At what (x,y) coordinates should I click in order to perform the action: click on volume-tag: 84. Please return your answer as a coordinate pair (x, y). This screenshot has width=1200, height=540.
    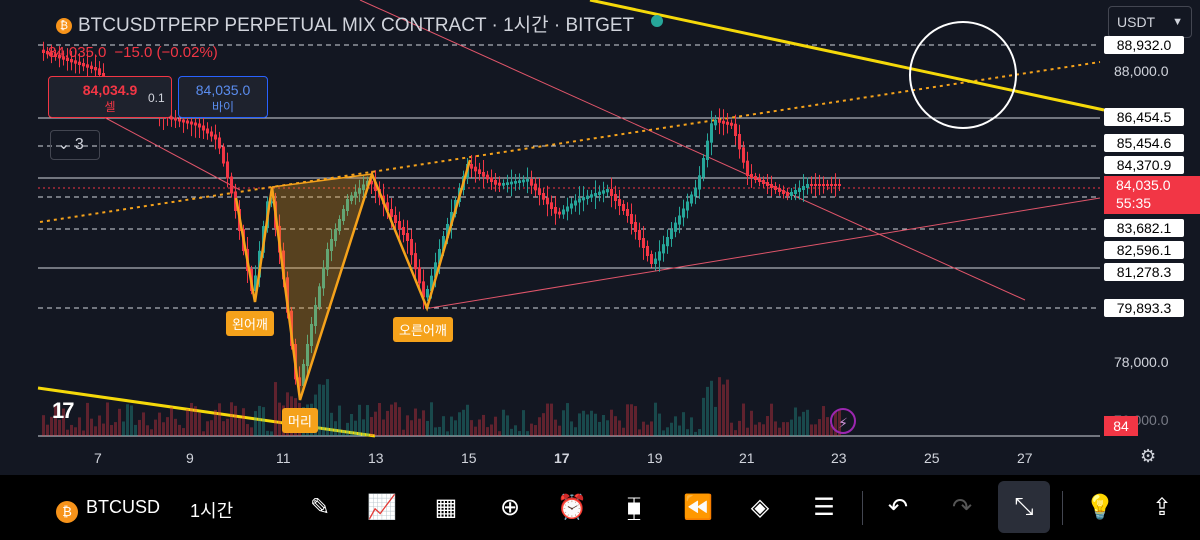
    Looking at the image, I should click on (1121, 426).